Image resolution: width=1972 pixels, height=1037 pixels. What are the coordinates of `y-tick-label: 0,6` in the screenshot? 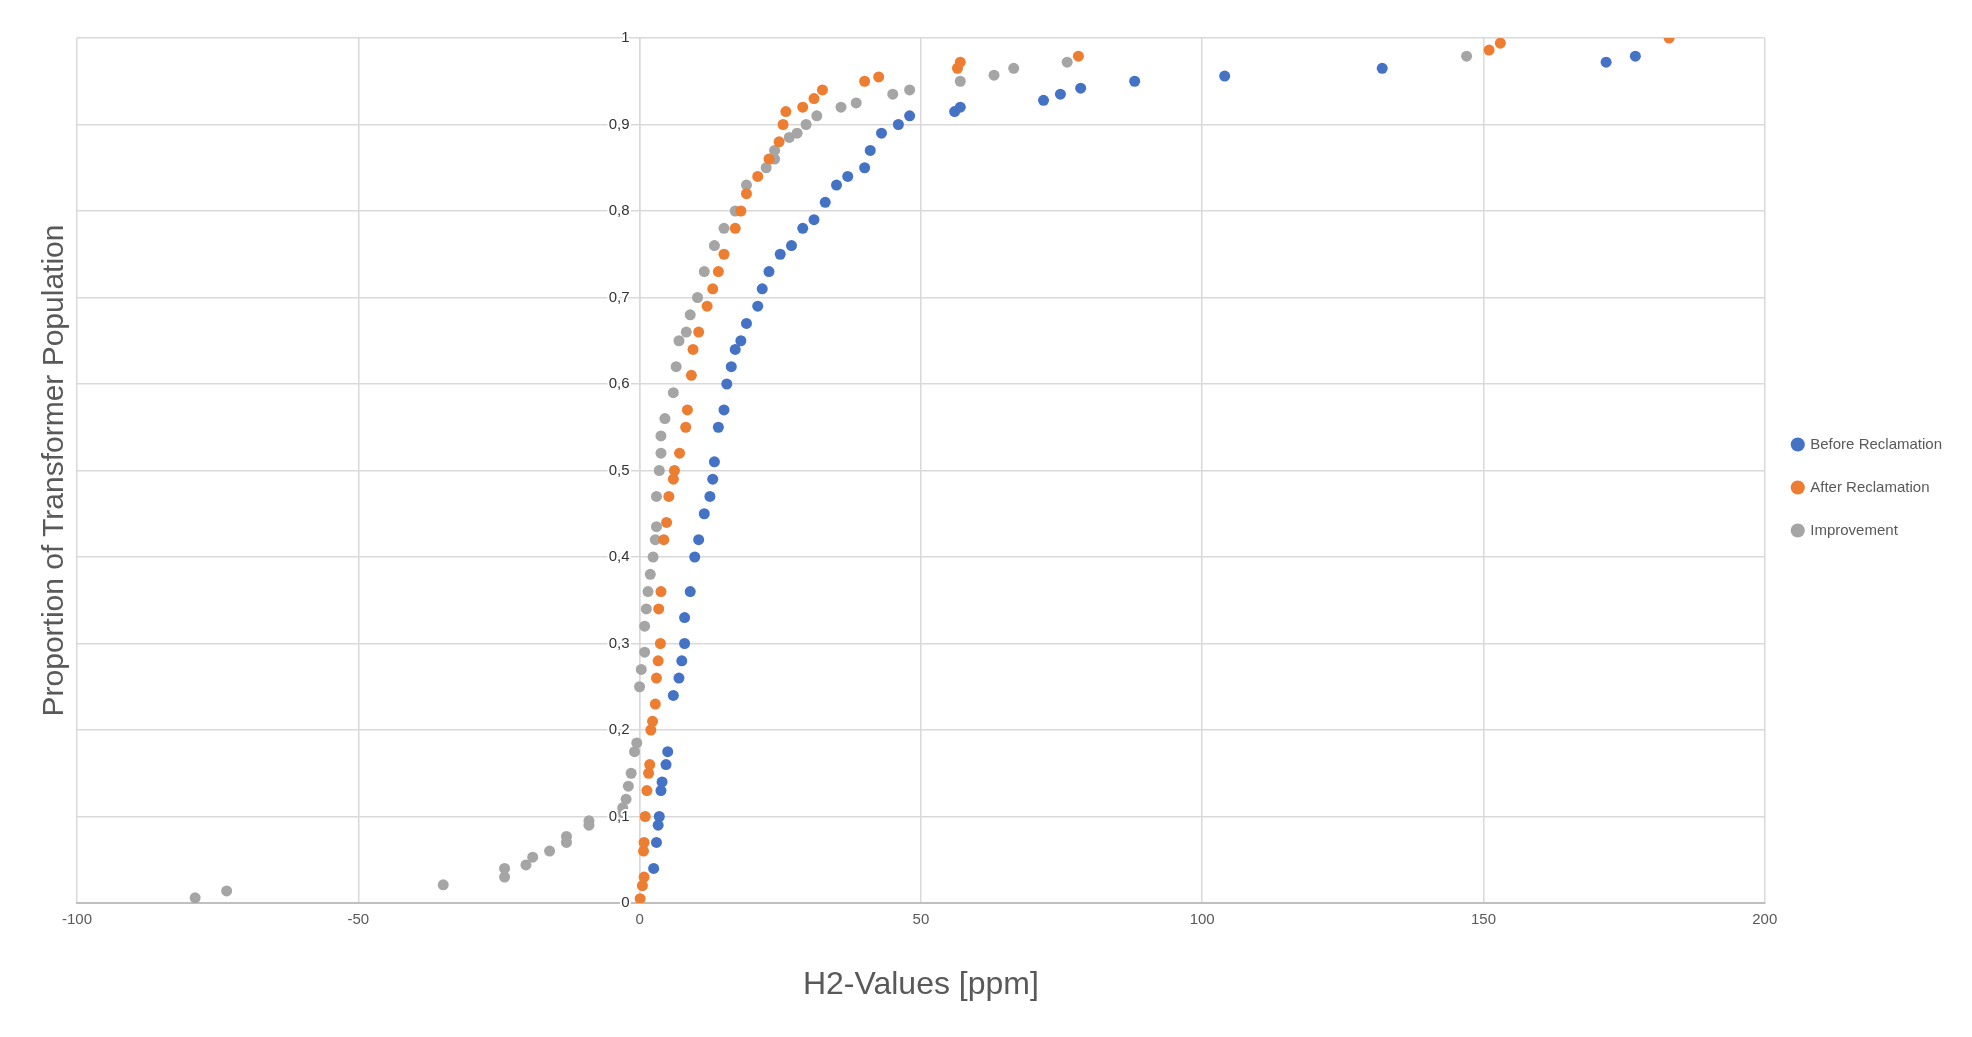 It's located at (619, 383).